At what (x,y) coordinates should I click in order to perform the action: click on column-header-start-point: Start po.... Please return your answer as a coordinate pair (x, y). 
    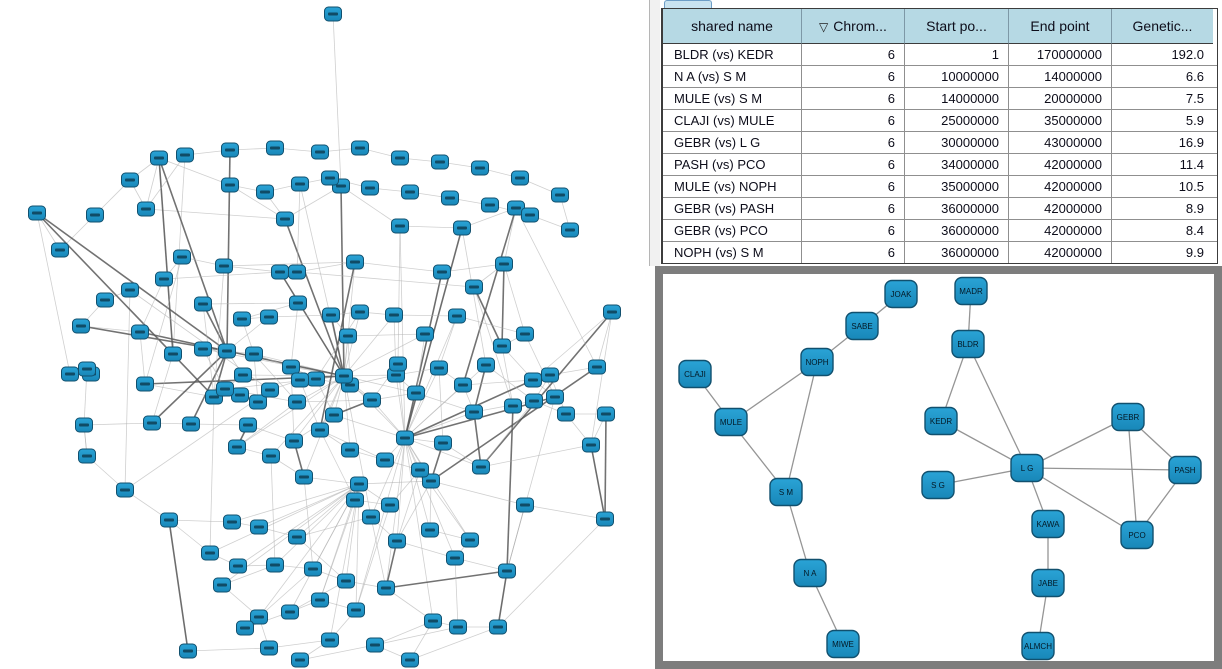
    Looking at the image, I should click on (957, 26).